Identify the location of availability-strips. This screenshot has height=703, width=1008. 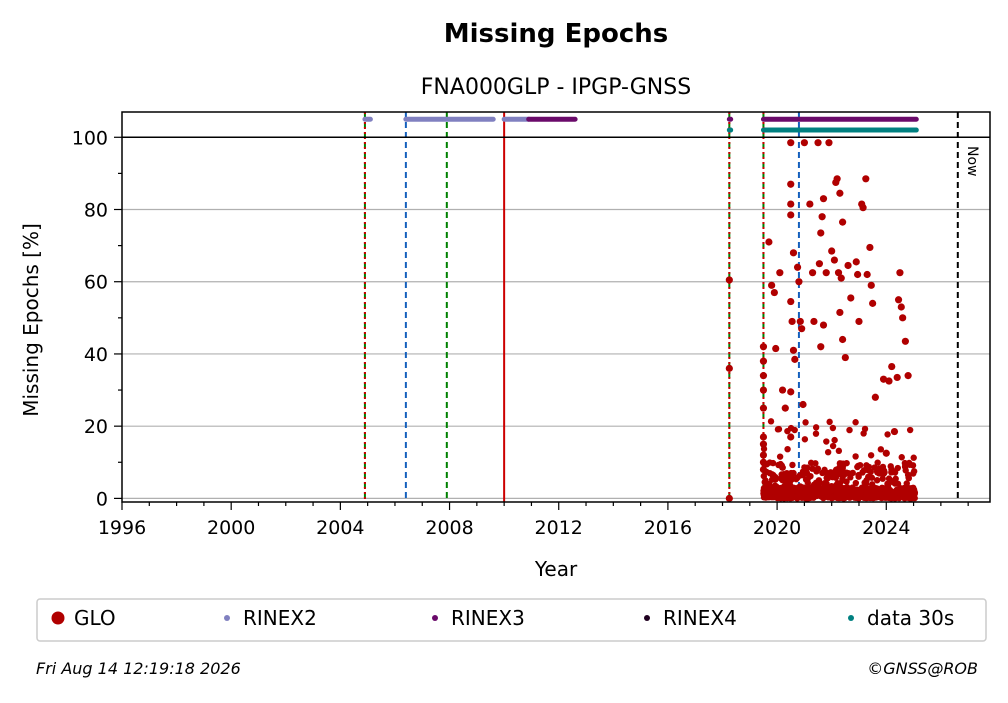
(640, 124).